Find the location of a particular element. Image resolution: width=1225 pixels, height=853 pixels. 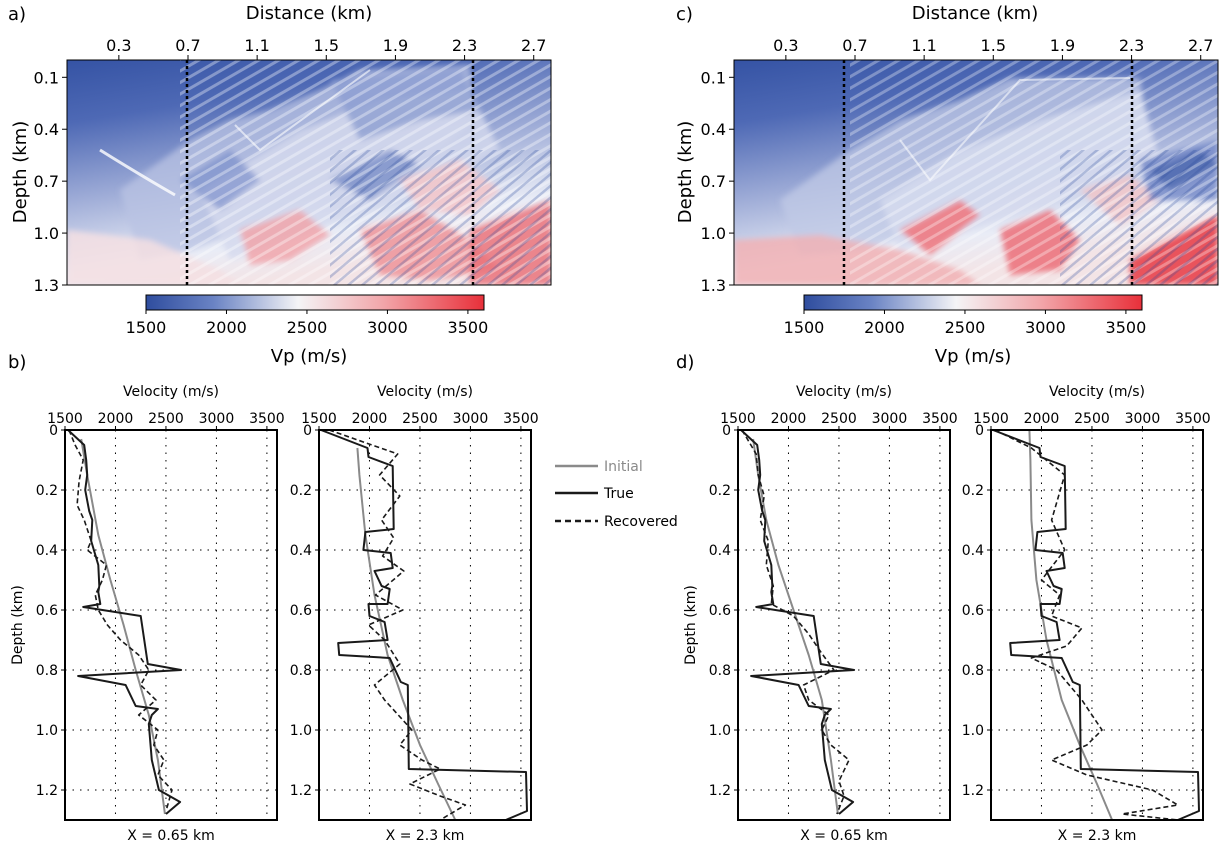

panel-label-a: a) is located at coordinates (17, 14).